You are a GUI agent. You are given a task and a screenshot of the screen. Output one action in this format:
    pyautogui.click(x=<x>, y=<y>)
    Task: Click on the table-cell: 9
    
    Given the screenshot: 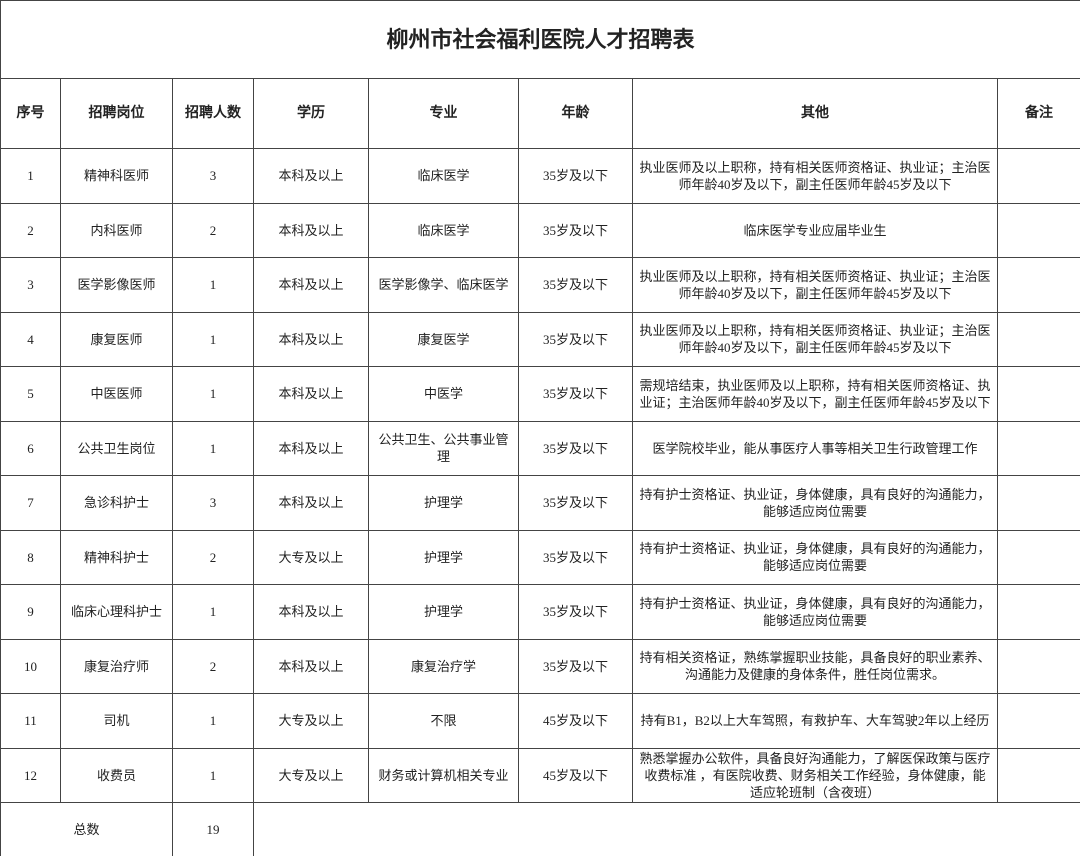 What is the action you would take?
    pyautogui.click(x=31, y=612)
    